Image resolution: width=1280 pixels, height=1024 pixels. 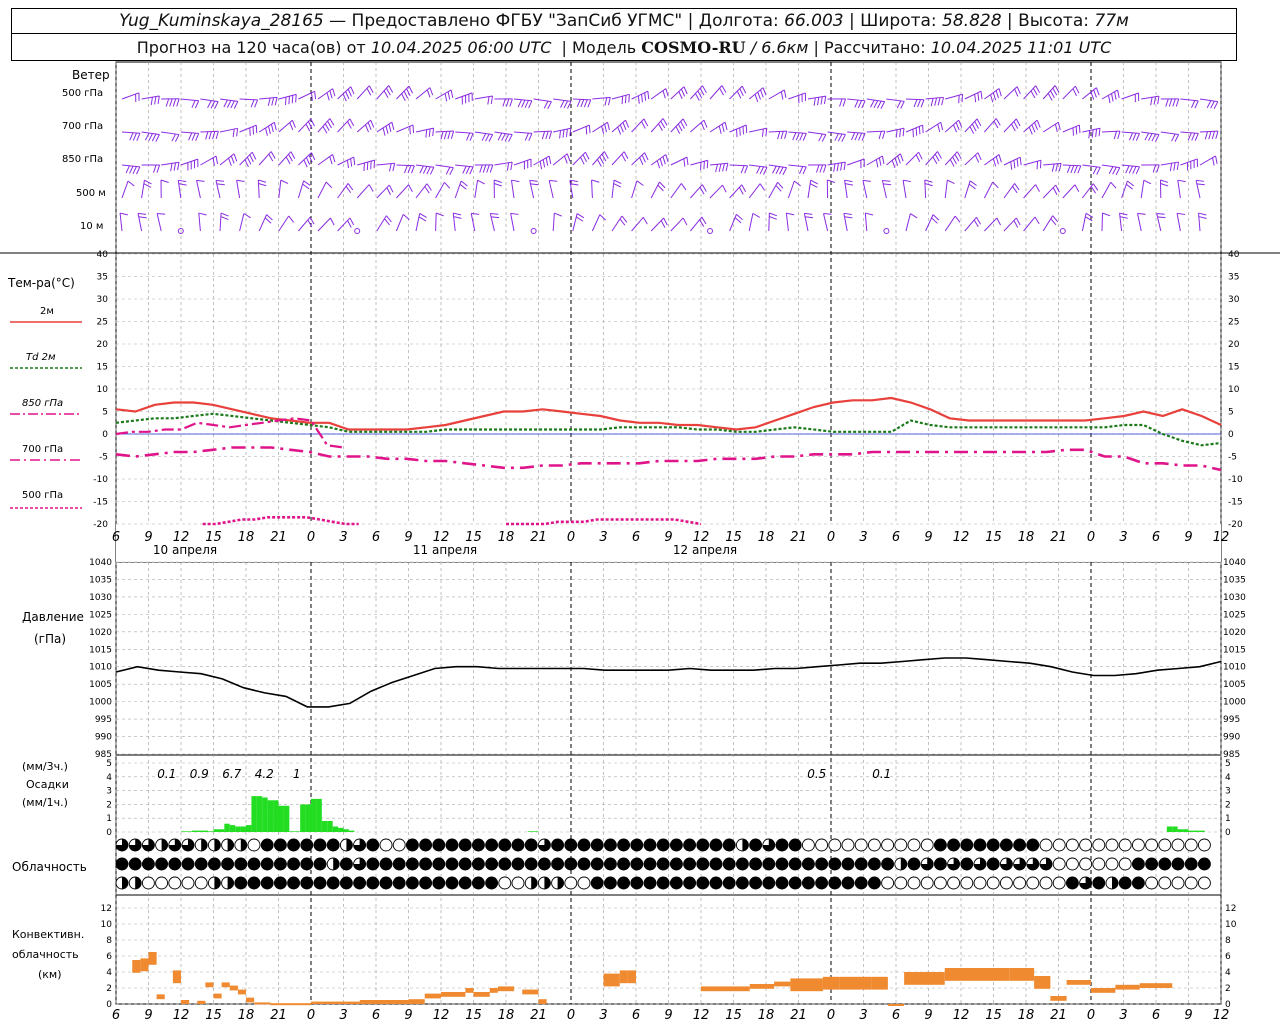 I want to click on conv-tick-left: 12, so click(x=106, y=909).